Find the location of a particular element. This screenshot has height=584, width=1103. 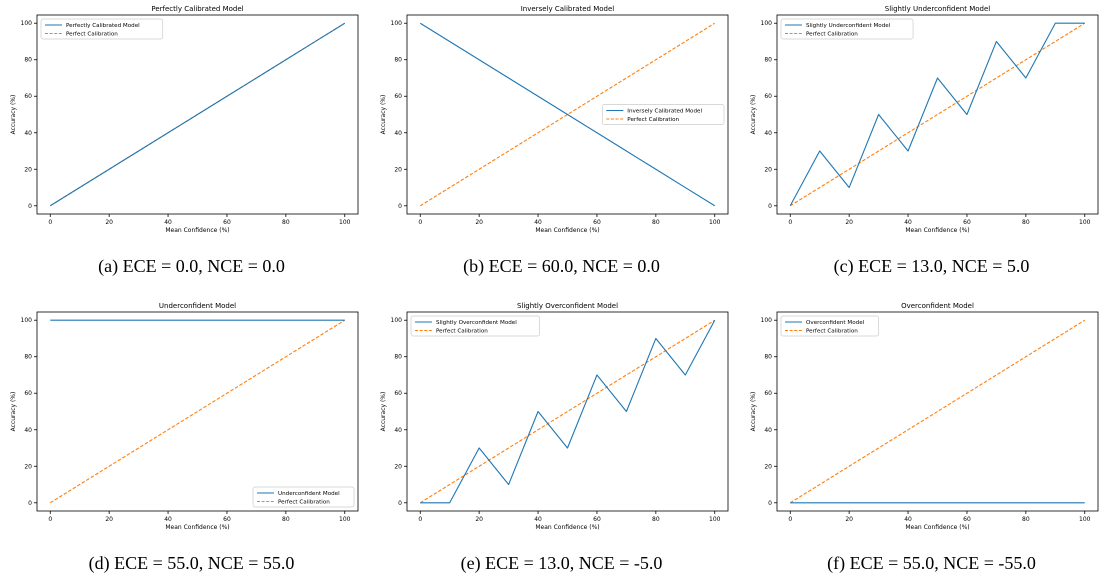

legend-label: Inversely Calibrated Model is located at coordinates (664, 112).